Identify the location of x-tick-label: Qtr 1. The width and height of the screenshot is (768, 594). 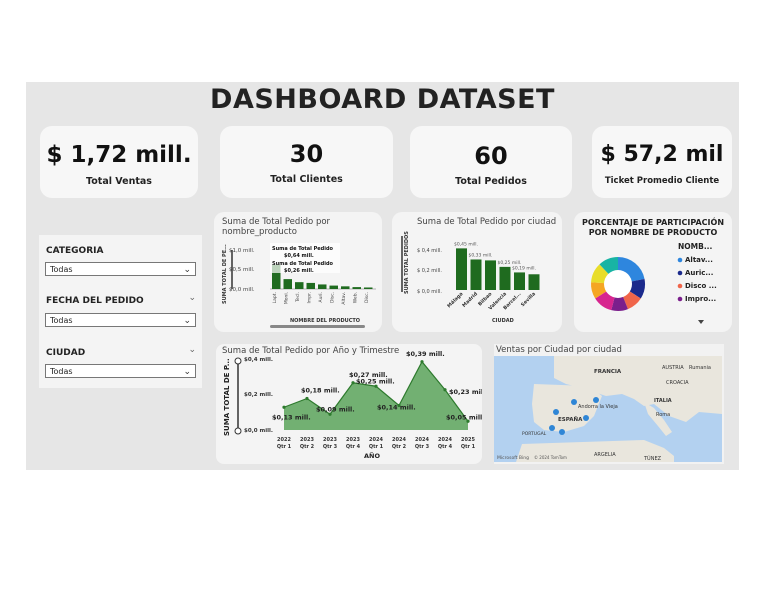
(376, 447).